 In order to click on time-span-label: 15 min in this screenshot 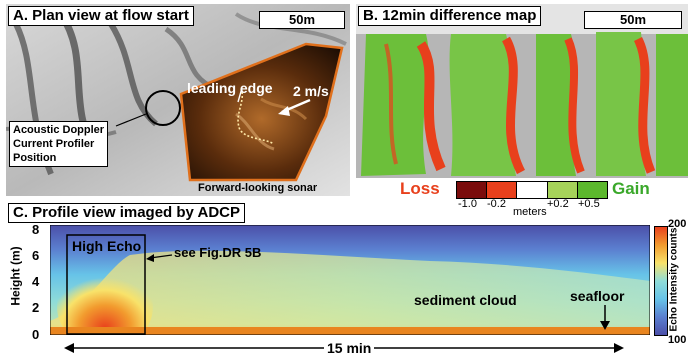, I will do `click(349, 348)`.